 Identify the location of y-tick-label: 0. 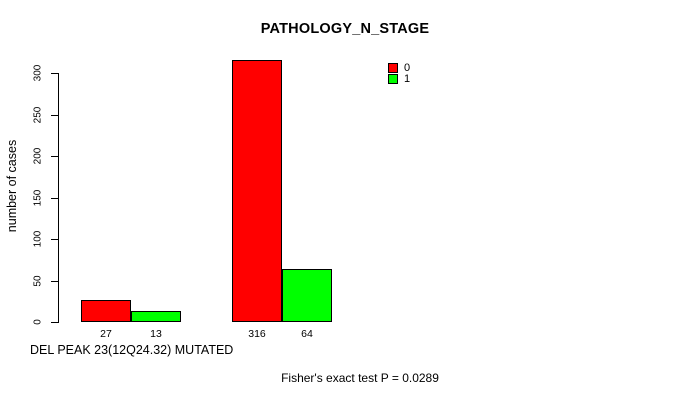
(38, 322).